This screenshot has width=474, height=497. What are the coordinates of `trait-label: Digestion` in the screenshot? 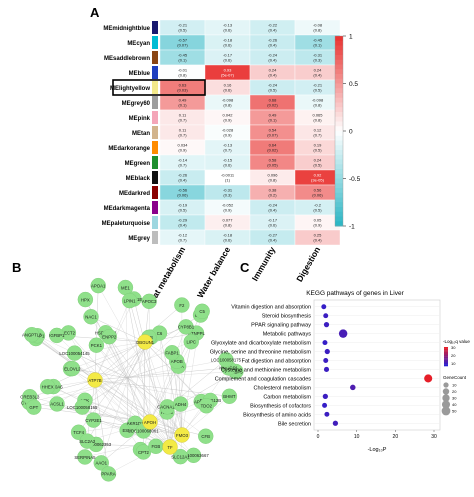 It's located at (308, 264).